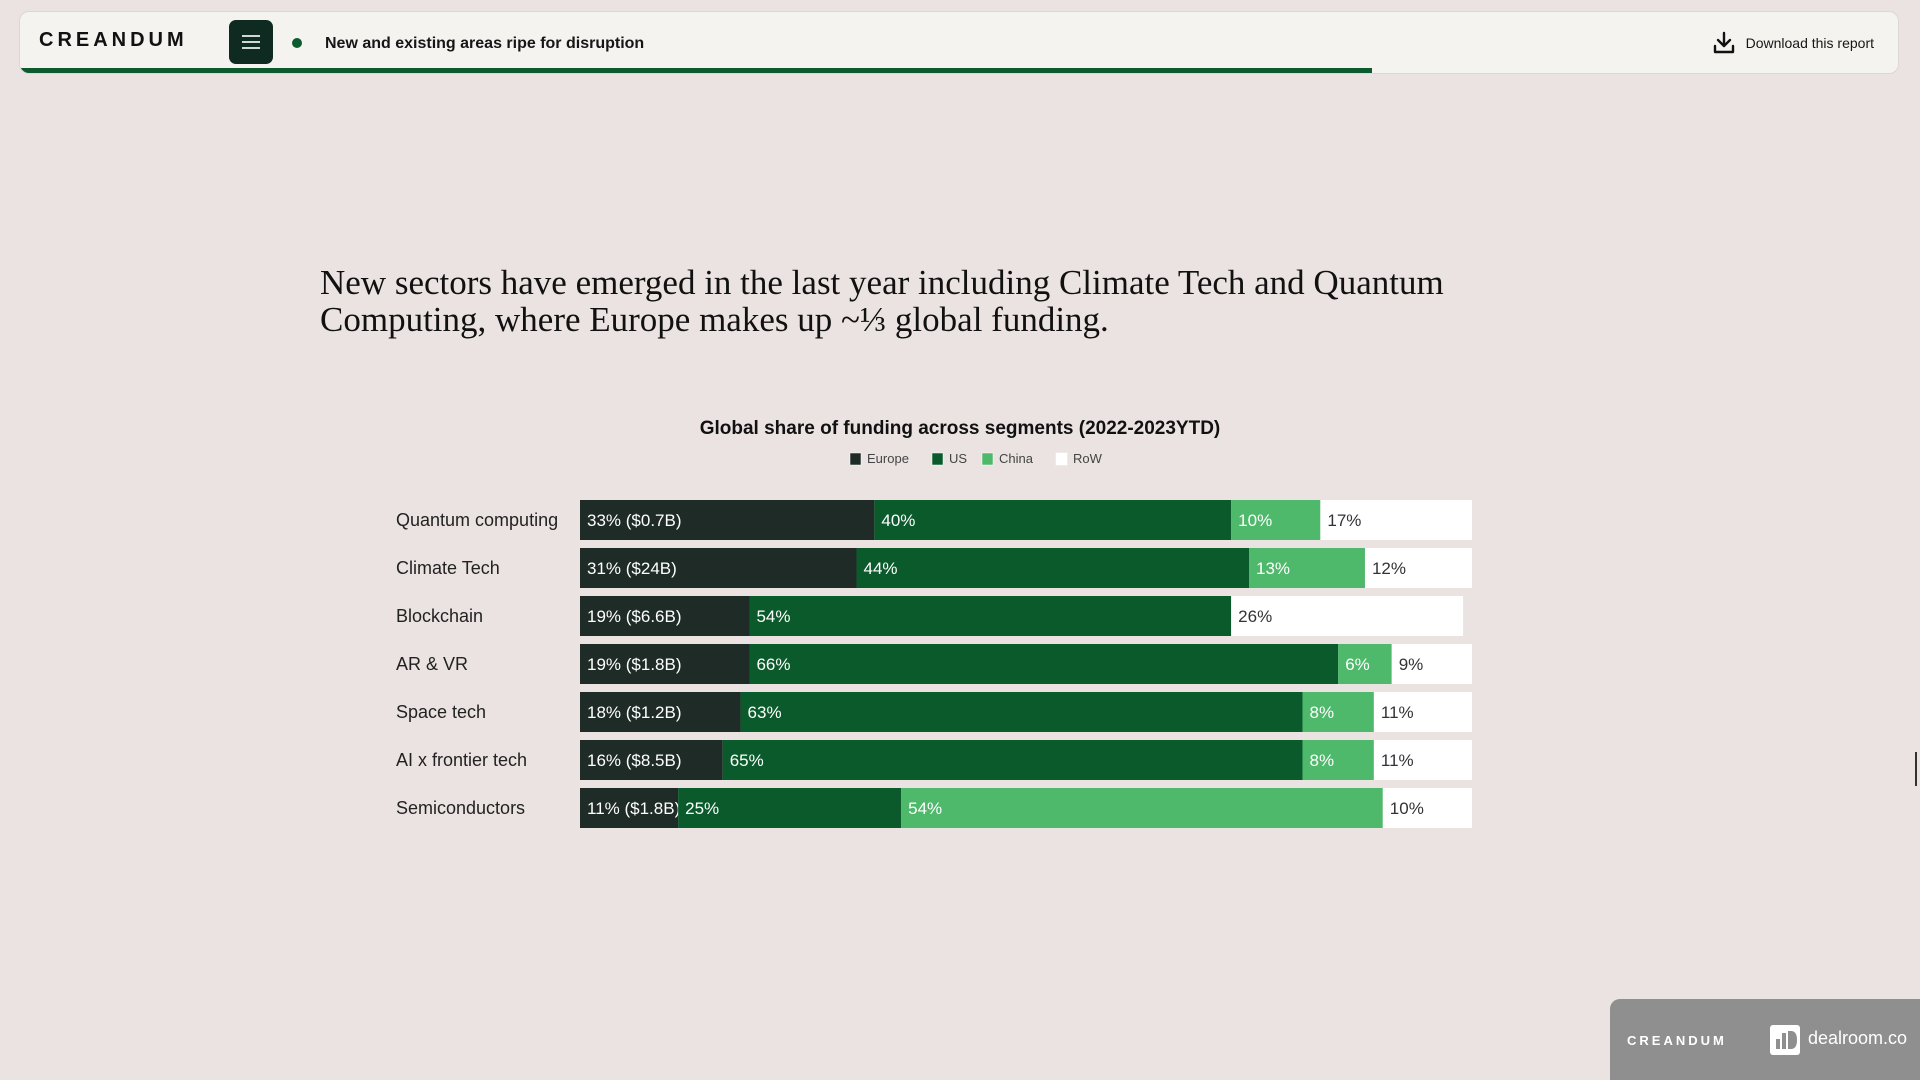 The width and height of the screenshot is (1920, 1080). I want to click on data-label-semiconductors-europe: 11% ($1.8B), so click(633, 808).